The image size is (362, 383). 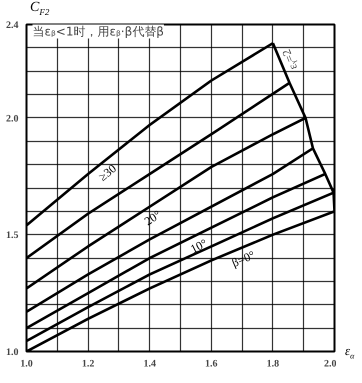 What do you see at coordinates (244, 259) in the screenshot?
I see `text: β=0°` at bounding box center [244, 259].